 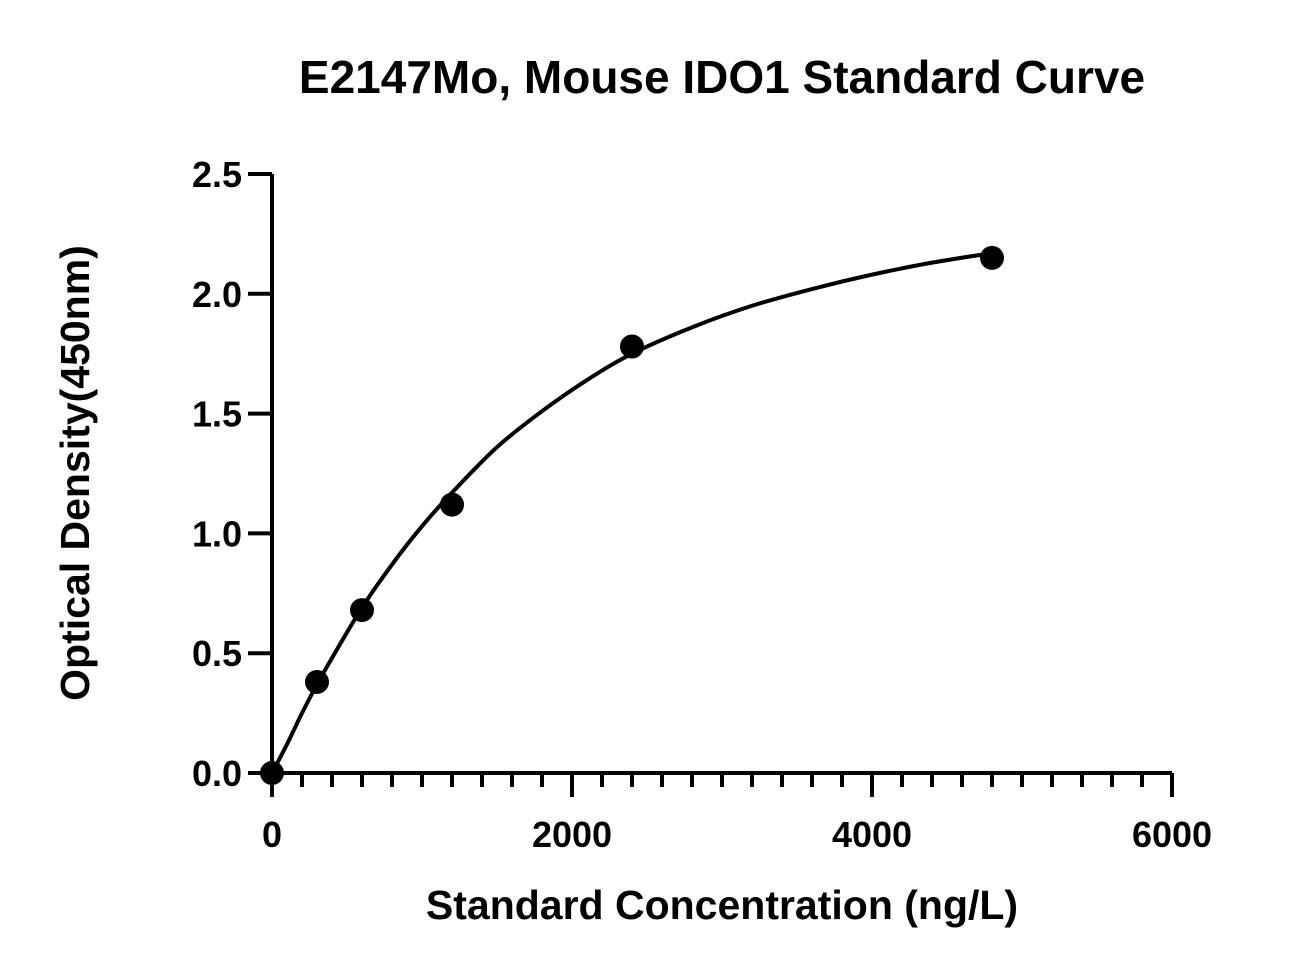 What do you see at coordinates (217, 414) in the screenshot?
I see `y-tick-label: 1.5` at bounding box center [217, 414].